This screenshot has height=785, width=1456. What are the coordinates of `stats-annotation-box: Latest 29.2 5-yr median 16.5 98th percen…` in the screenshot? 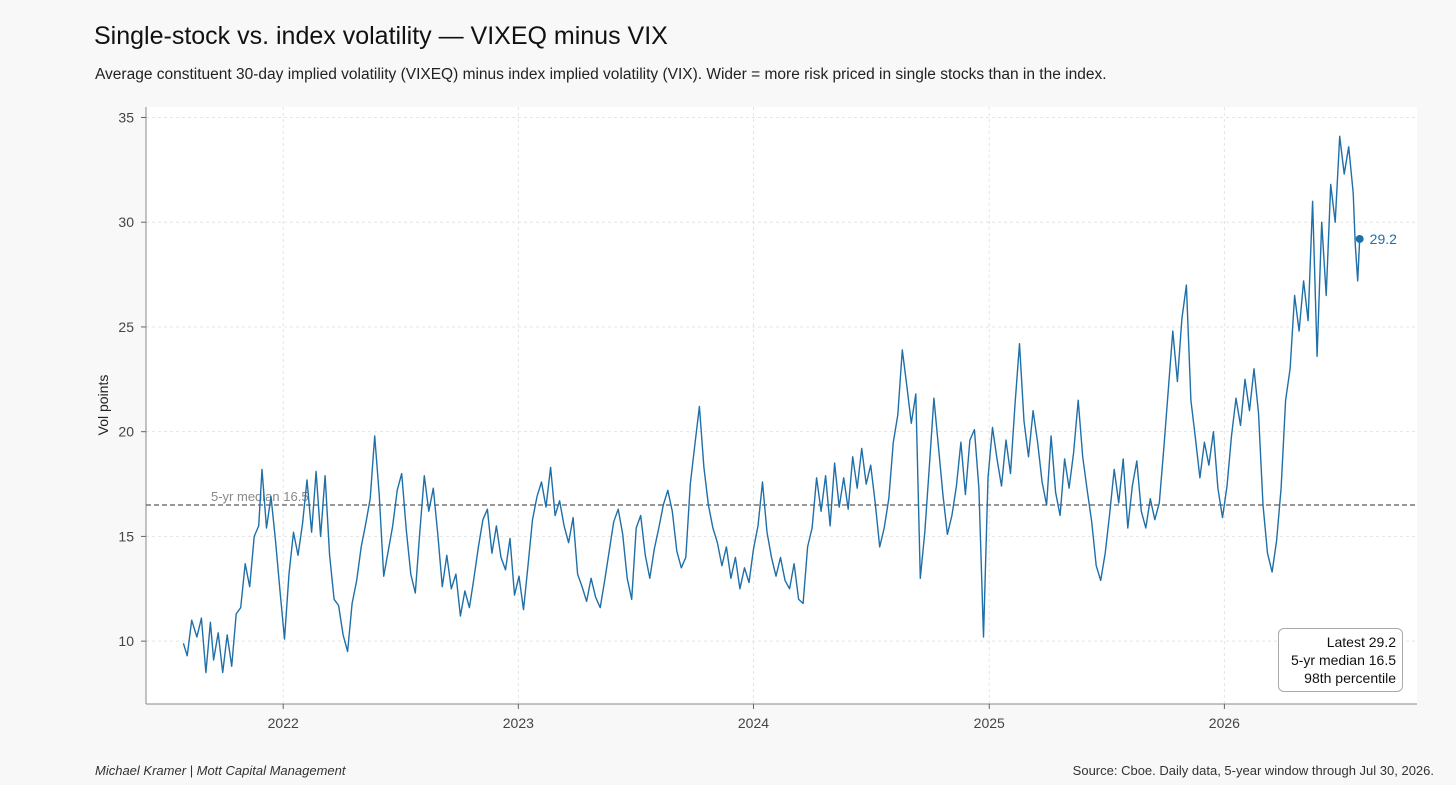 It's located at (1340, 660).